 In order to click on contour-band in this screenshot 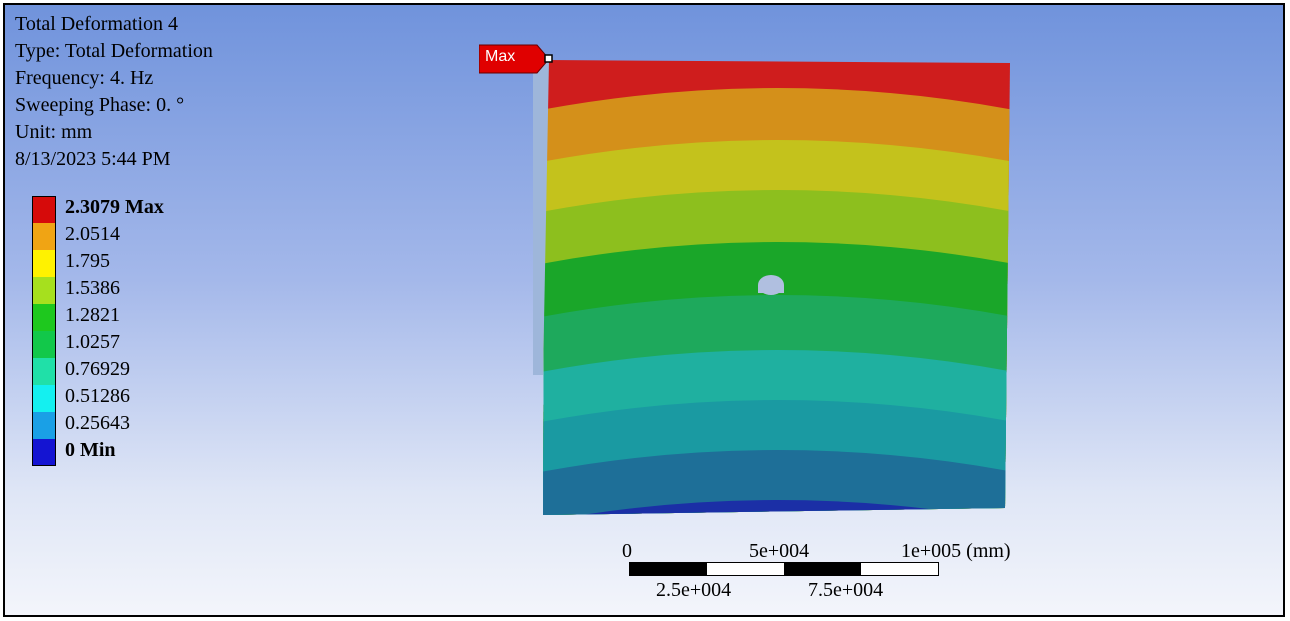, I will do `click(777, 47)`.